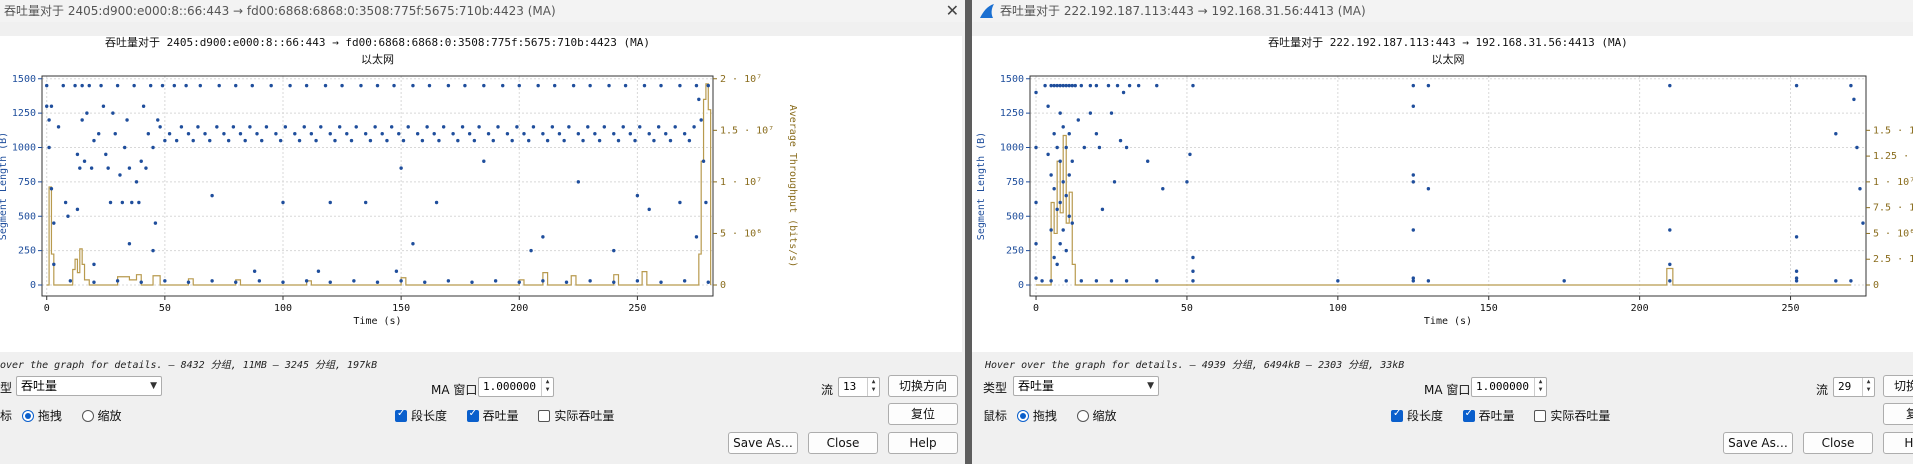 The width and height of the screenshot is (1913, 464). Describe the element at coordinates (1854, 387) in the screenshot. I see `right-stream-input: 29 ▲ ▼` at that location.